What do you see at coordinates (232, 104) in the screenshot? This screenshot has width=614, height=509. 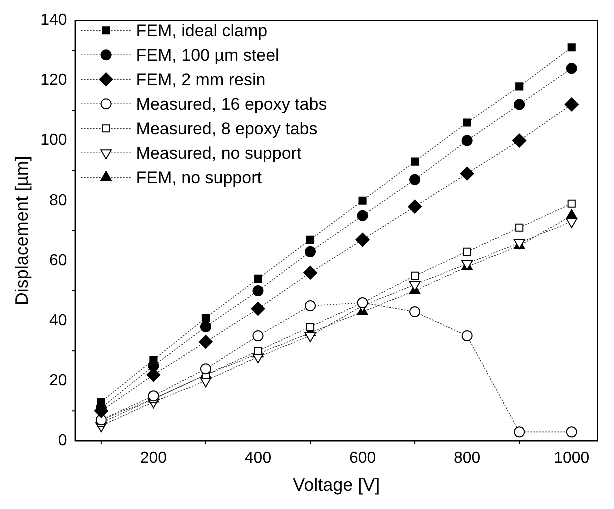 I see `legend-label: Measured, 16 epoxy tabs` at bounding box center [232, 104].